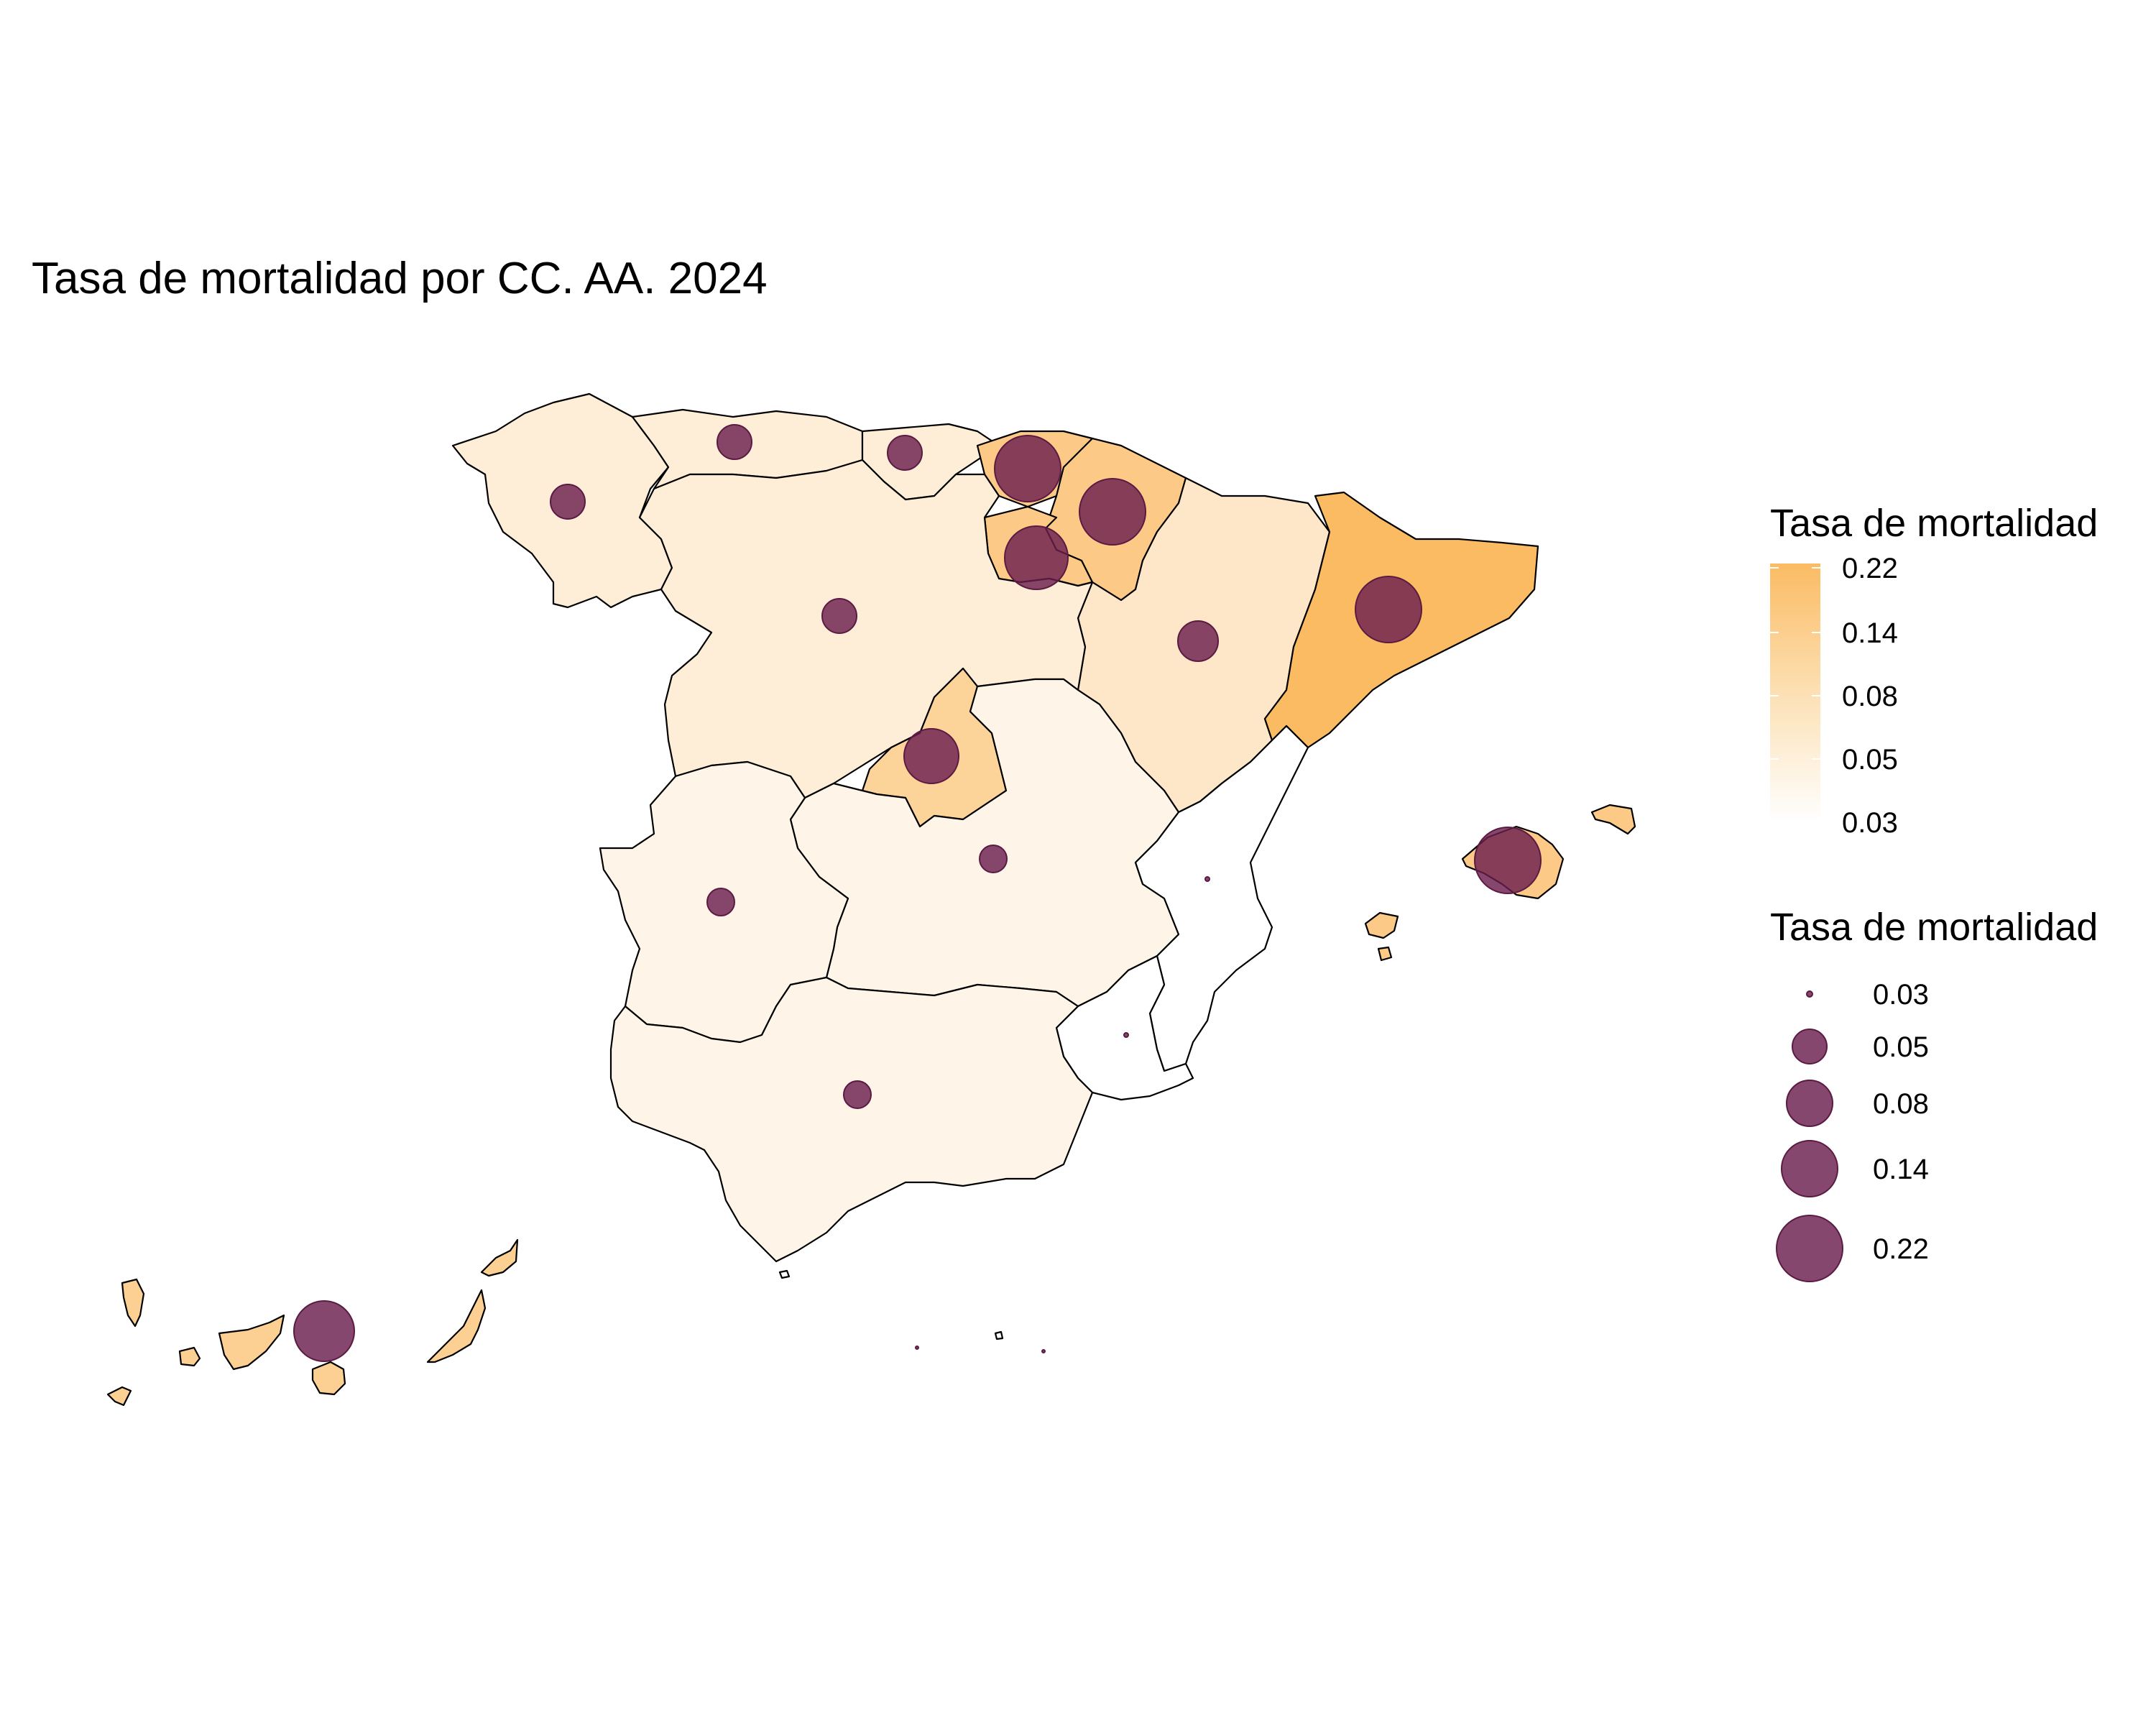  I want to click on size-legend-label: 0.22, so click(1901, 1249).